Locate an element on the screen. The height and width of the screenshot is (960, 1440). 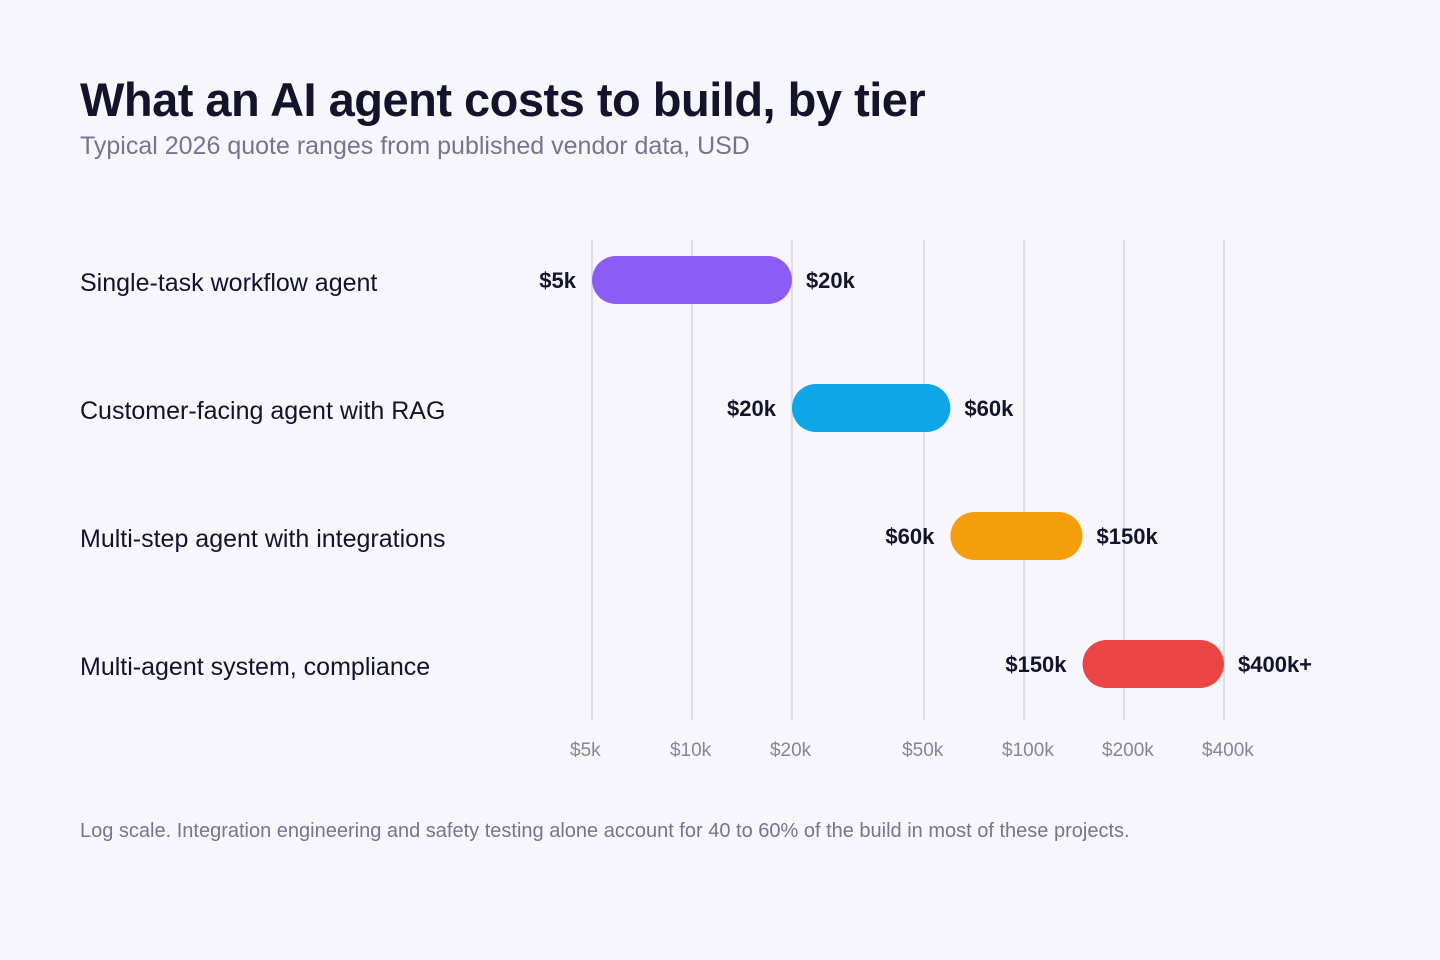
high-value-label: $60k is located at coordinates (989, 408).